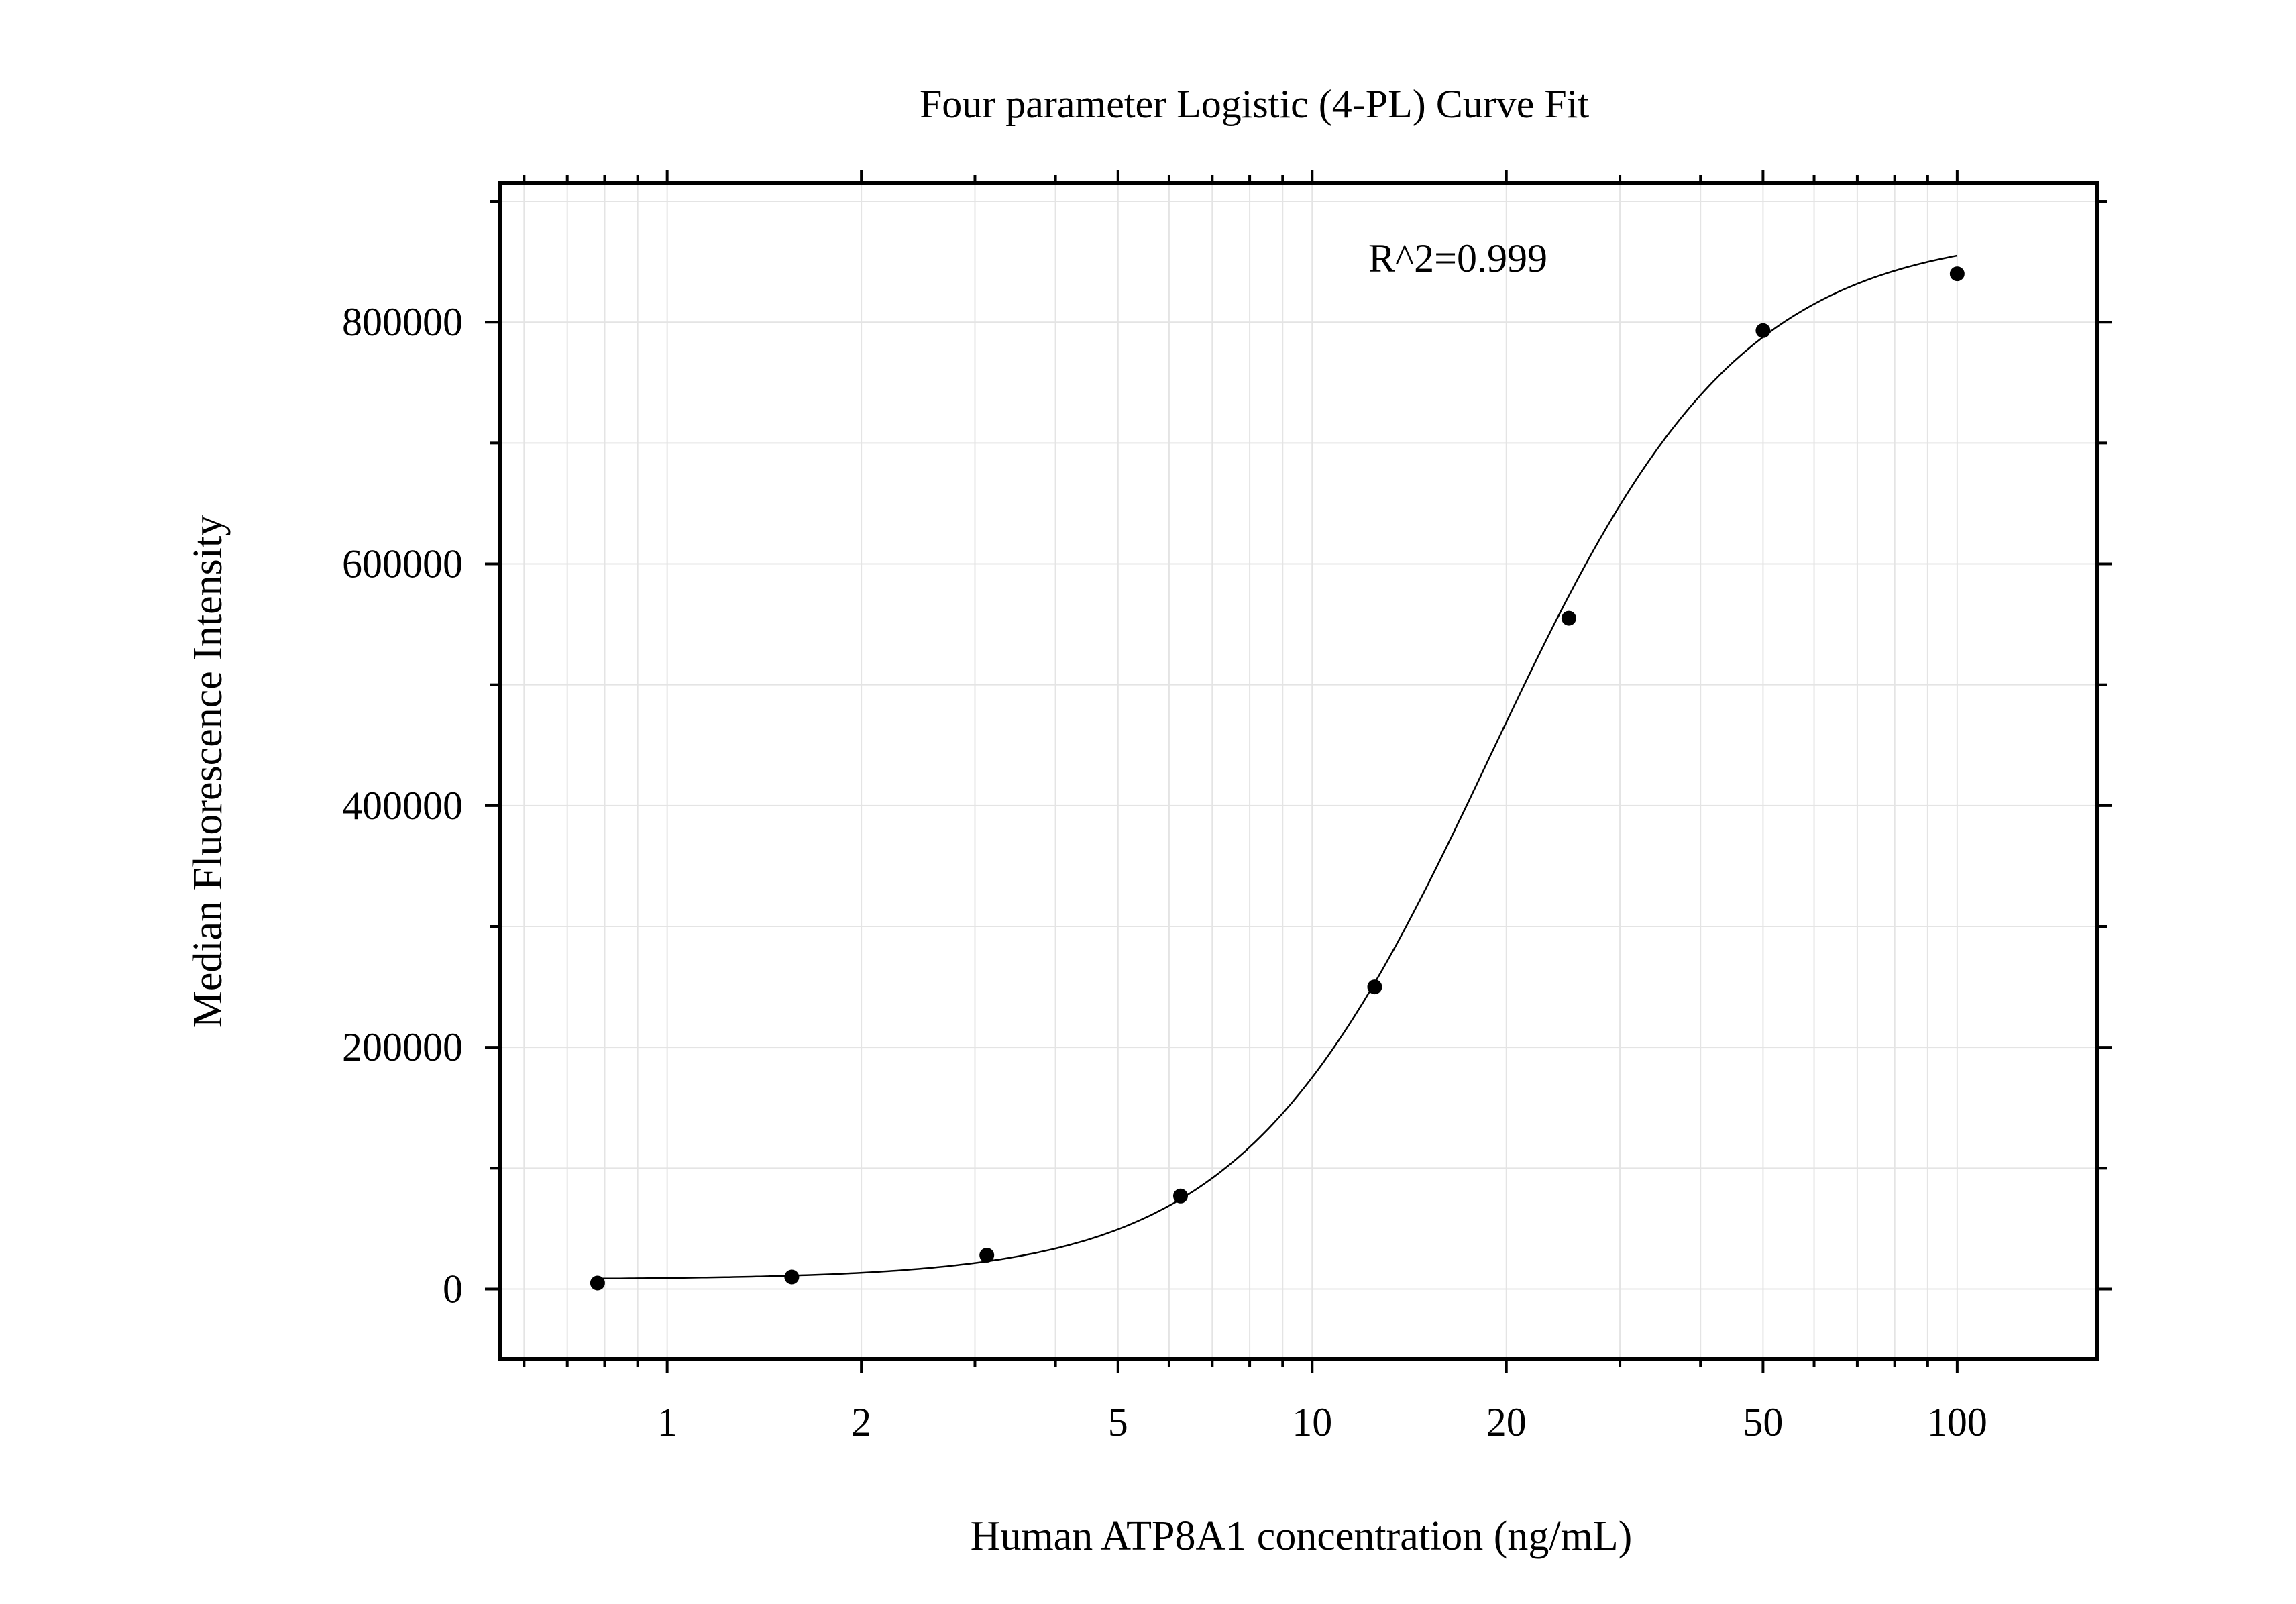  Describe the element at coordinates (1254, 104) in the screenshot. I see `chart-title: Four parameter Logistic (4-PL) Curve Fit` at that location.